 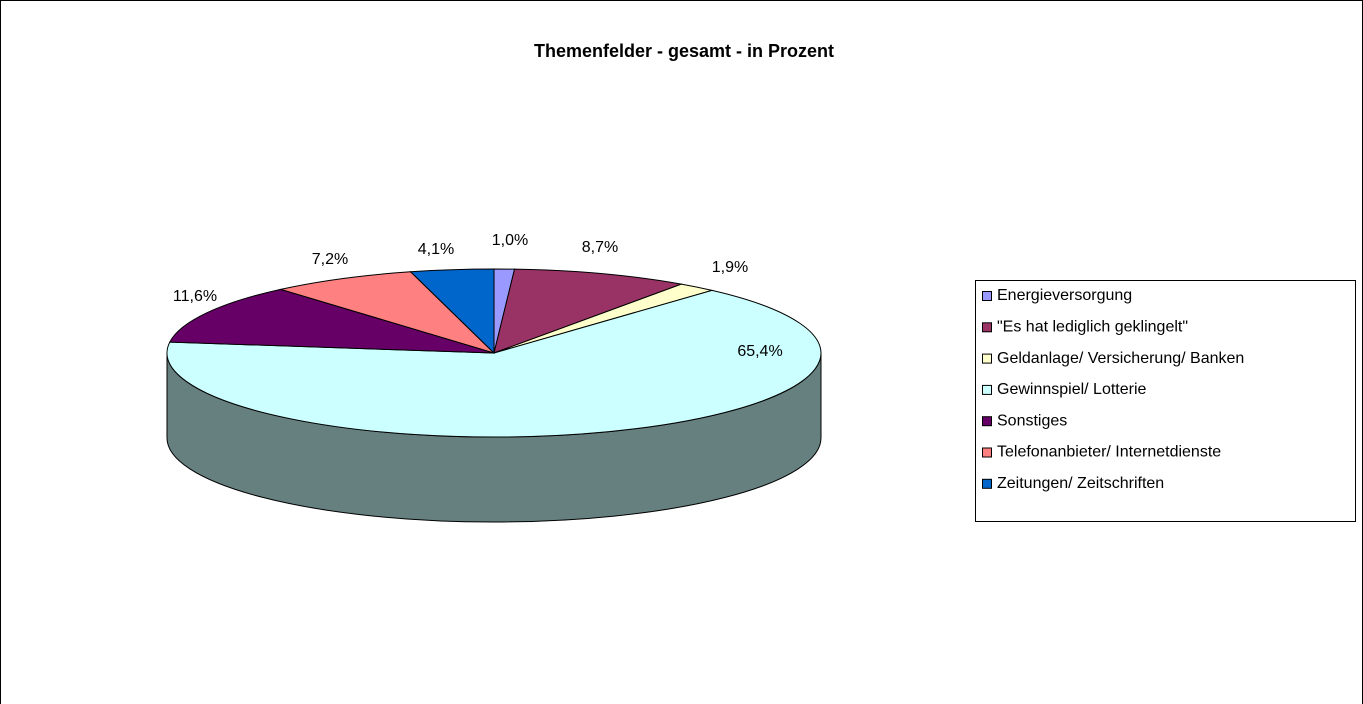 I want to click on legend-label: Sonstiges, so click(x=1032, y=420).